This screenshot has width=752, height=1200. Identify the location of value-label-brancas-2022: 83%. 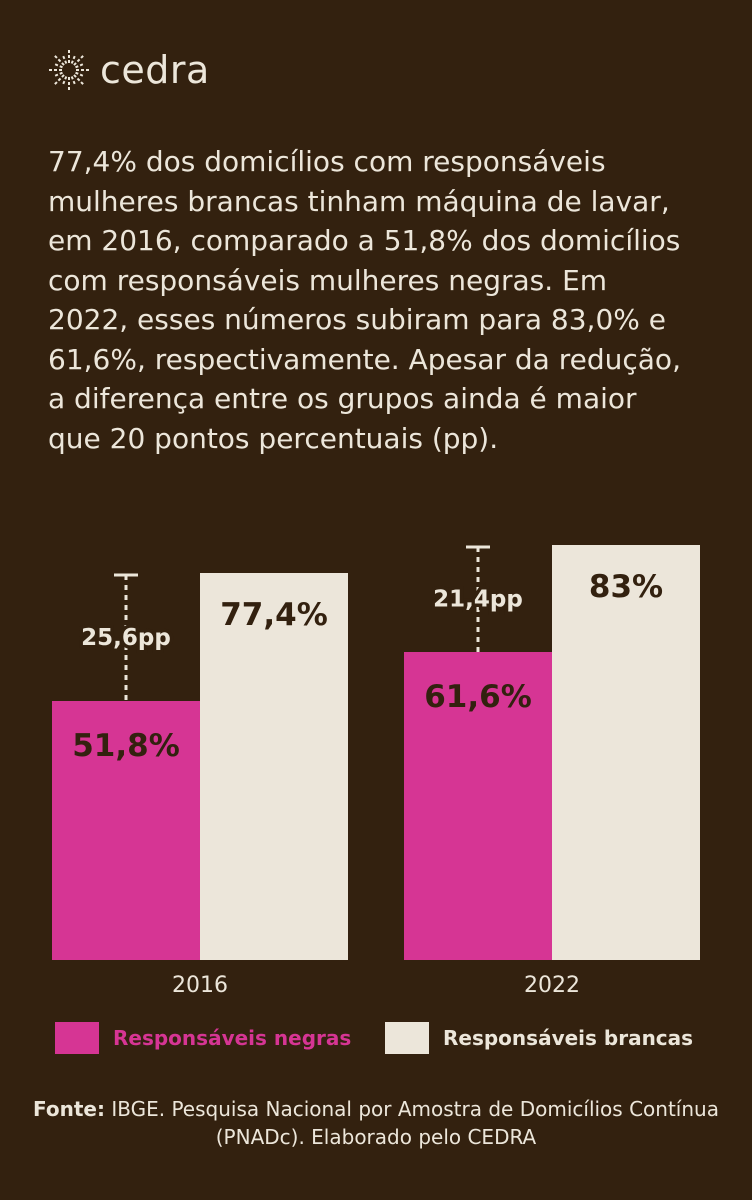
(626, 587).